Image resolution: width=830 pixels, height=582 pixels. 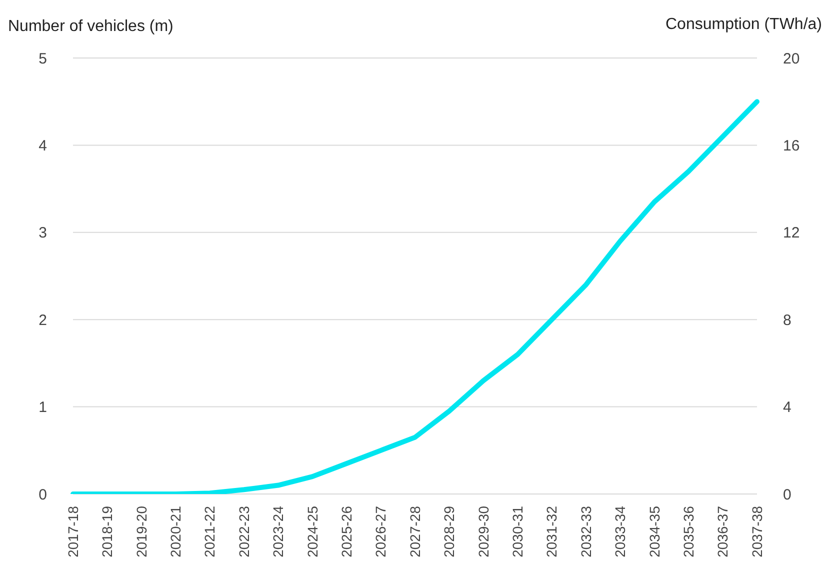 I want to click on x-tick-label: 2029-30, so click(x=483, y=532).